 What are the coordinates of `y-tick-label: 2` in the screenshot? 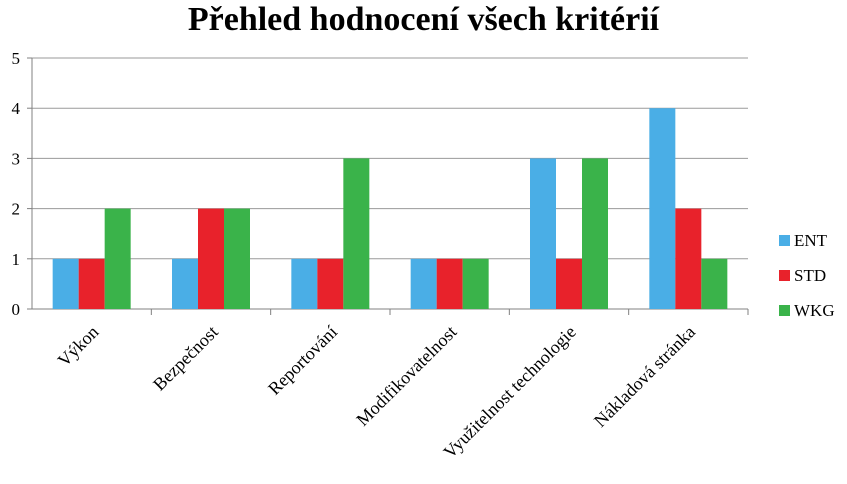 It's located at (16, 209).